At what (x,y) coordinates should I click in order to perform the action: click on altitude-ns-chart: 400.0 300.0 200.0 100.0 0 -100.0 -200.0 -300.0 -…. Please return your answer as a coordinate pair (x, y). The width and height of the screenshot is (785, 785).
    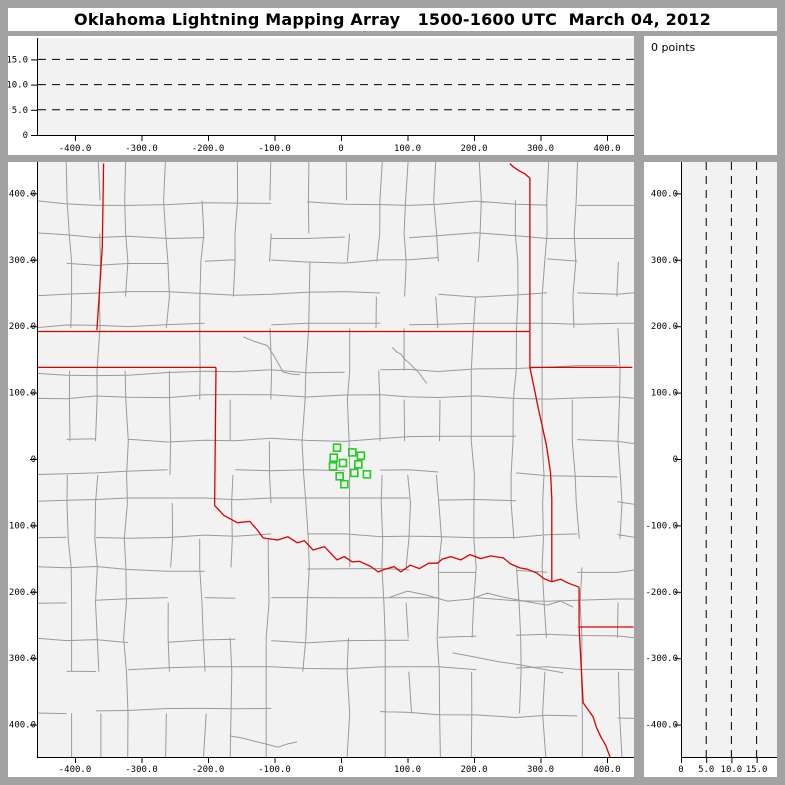
    Looking at the image, I should click on (711, 468).